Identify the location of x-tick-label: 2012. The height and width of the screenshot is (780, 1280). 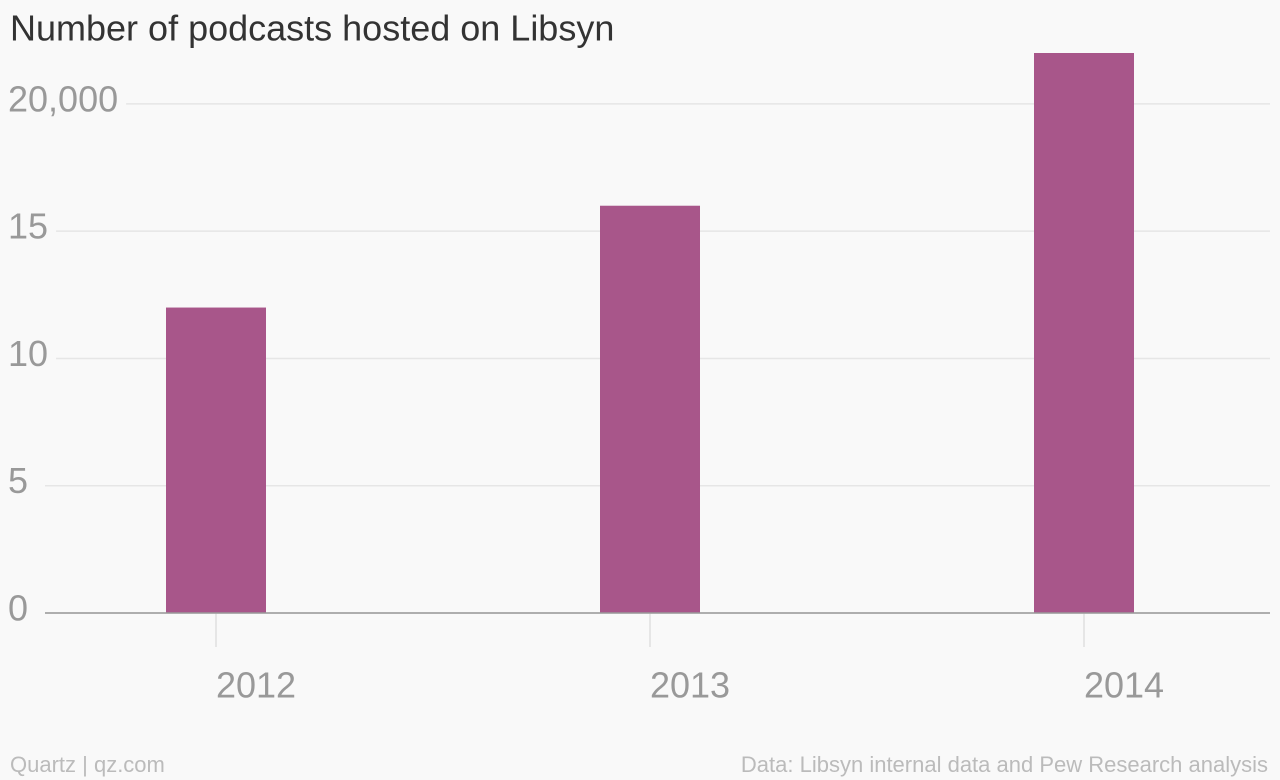
(256, 685).